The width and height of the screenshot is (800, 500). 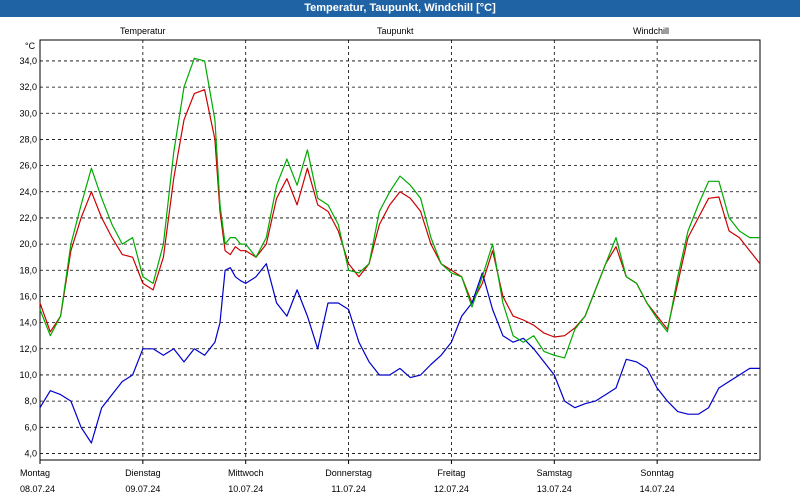 What do you see at coordinates (28, 323) in the screenshot?
I see `y-tick-label: 14,0` at bounding box center [28, 323].